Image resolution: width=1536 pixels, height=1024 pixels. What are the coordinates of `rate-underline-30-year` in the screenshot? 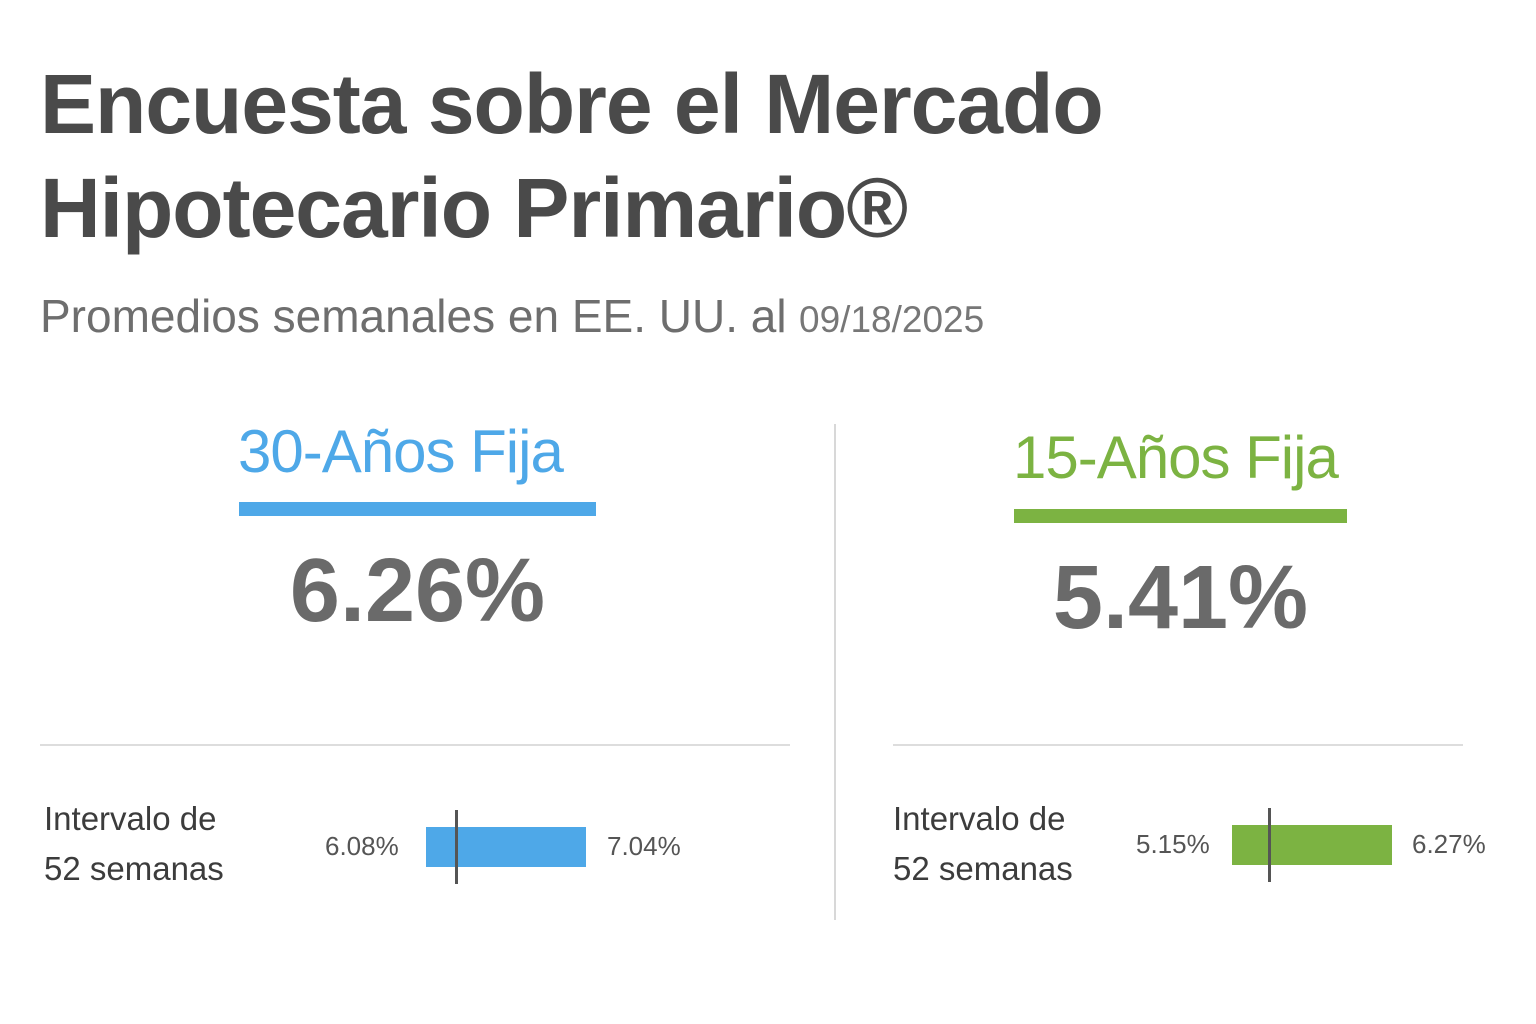 It's located at (417, 509).